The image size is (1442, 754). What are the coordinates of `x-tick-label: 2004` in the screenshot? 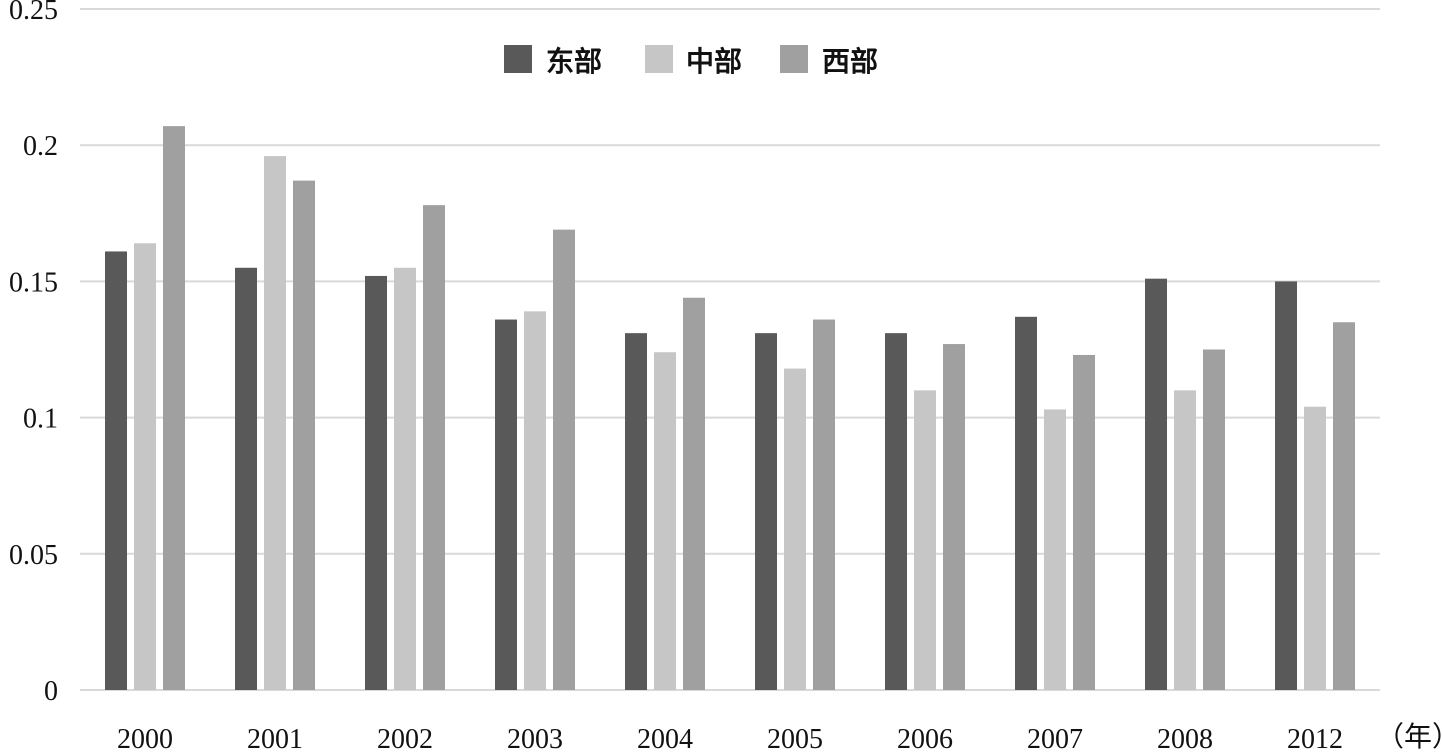 It's located at (665, 739).